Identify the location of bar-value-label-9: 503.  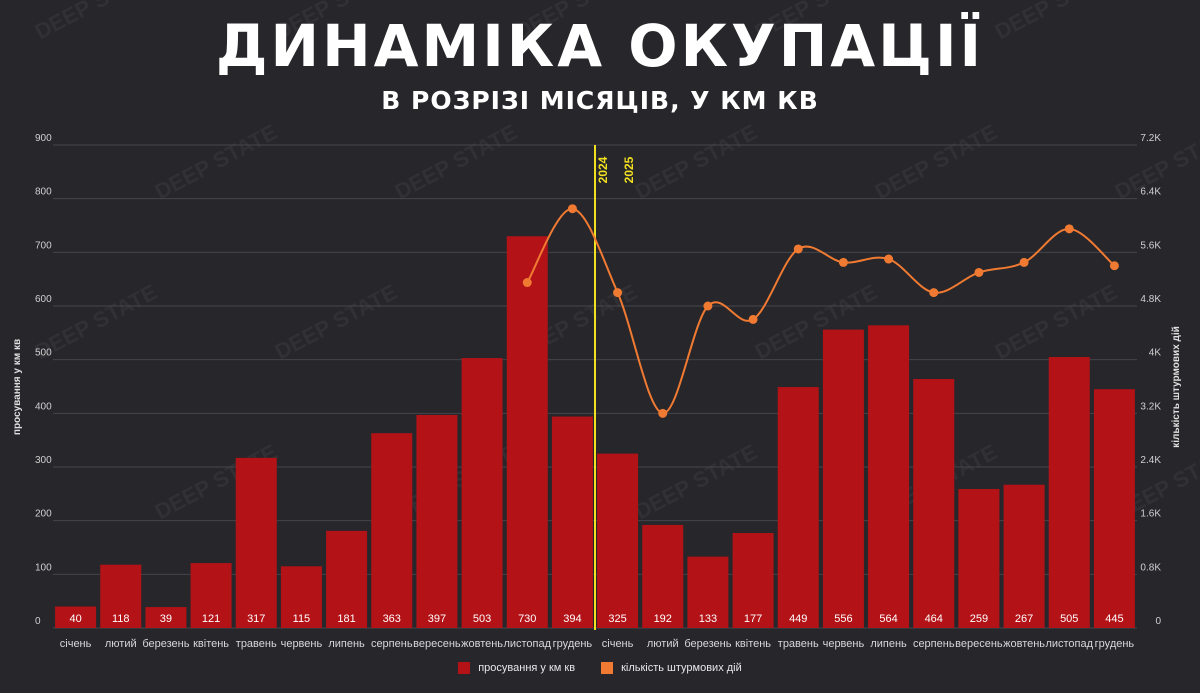
(482, 619).